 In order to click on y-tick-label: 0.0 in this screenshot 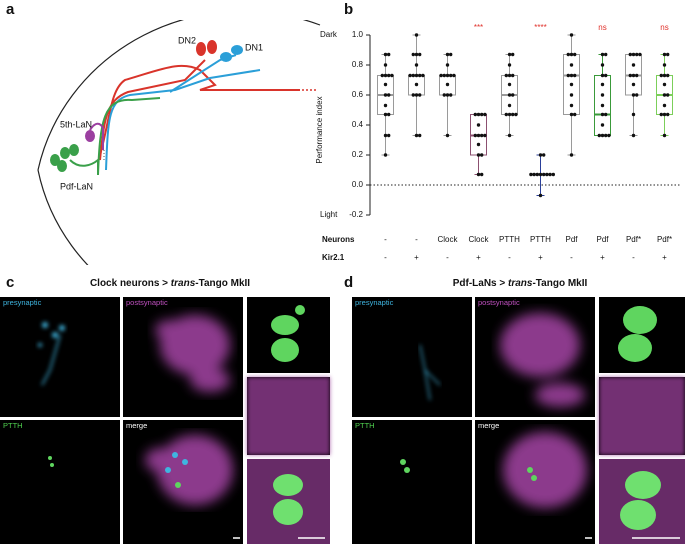, I will do `click(358, 184)`.